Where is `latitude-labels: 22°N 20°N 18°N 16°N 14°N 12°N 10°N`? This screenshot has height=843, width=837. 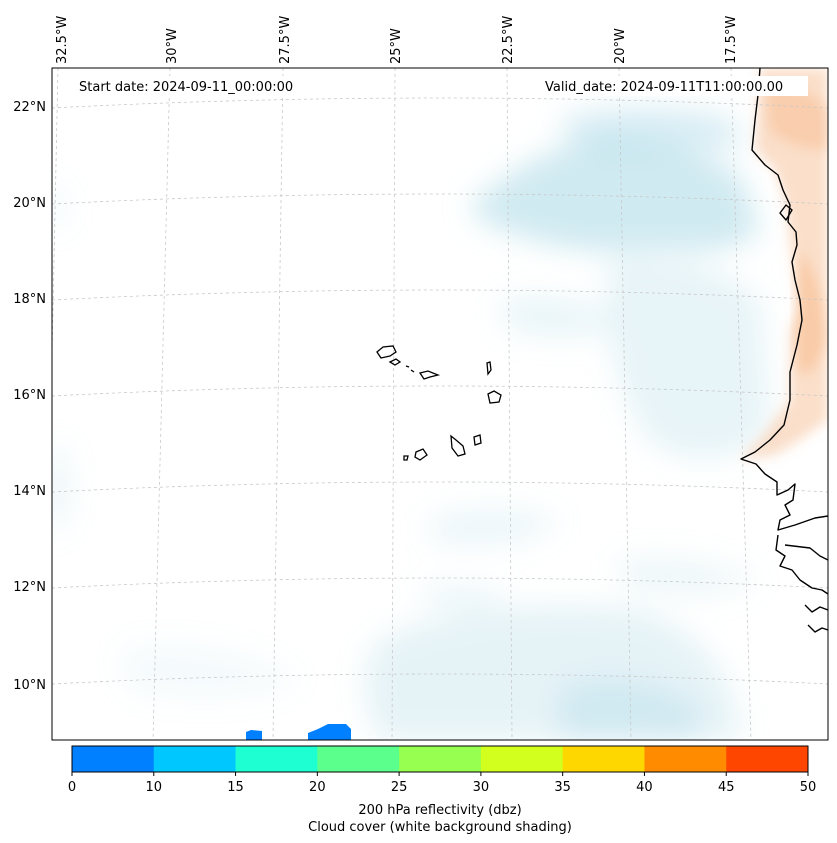
latitude-labels: 22°N 20°N 18°N 16°N 14°N 12°N 10°N is located at coordinates (29, 396).